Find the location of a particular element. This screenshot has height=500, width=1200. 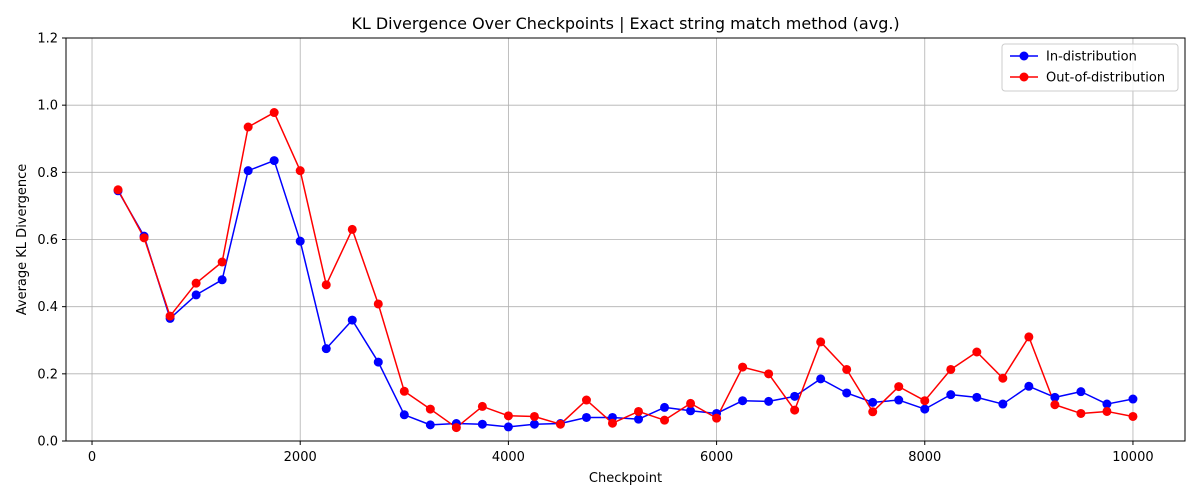

y-tick-label: 0.0 is located at coordinates (47, 442).